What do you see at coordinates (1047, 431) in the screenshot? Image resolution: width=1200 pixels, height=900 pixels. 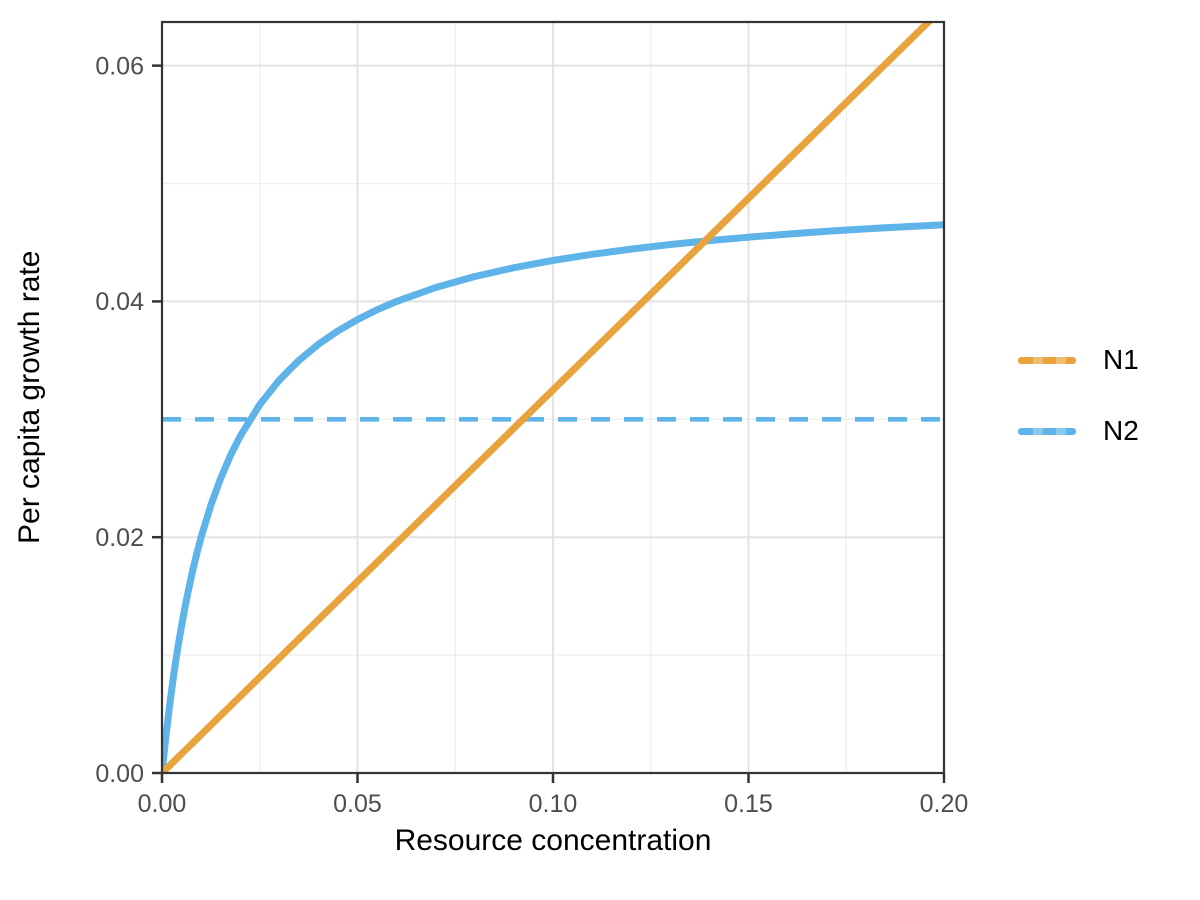 I see `legend-key-n2-line-icon` at bounding box center [1047, 431].